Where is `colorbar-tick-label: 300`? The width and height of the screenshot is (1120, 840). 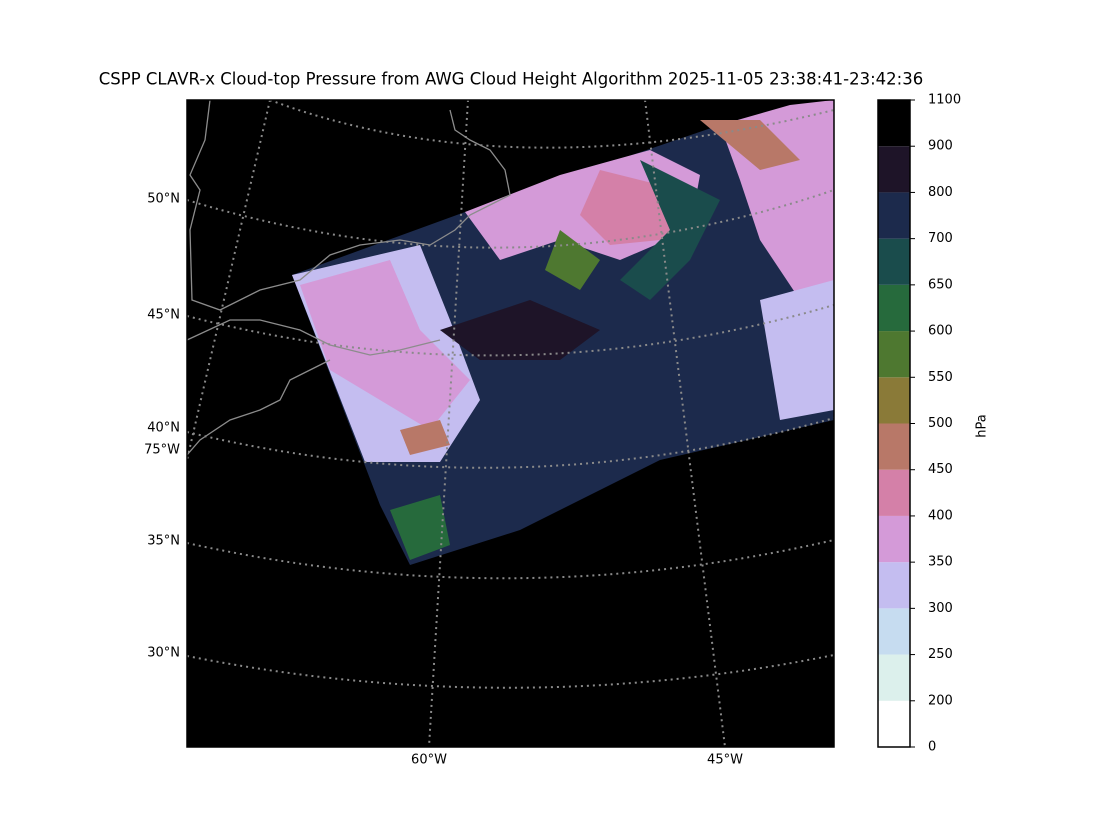 colorbar-tick-label: 300 is located at coordinates (940, 608).